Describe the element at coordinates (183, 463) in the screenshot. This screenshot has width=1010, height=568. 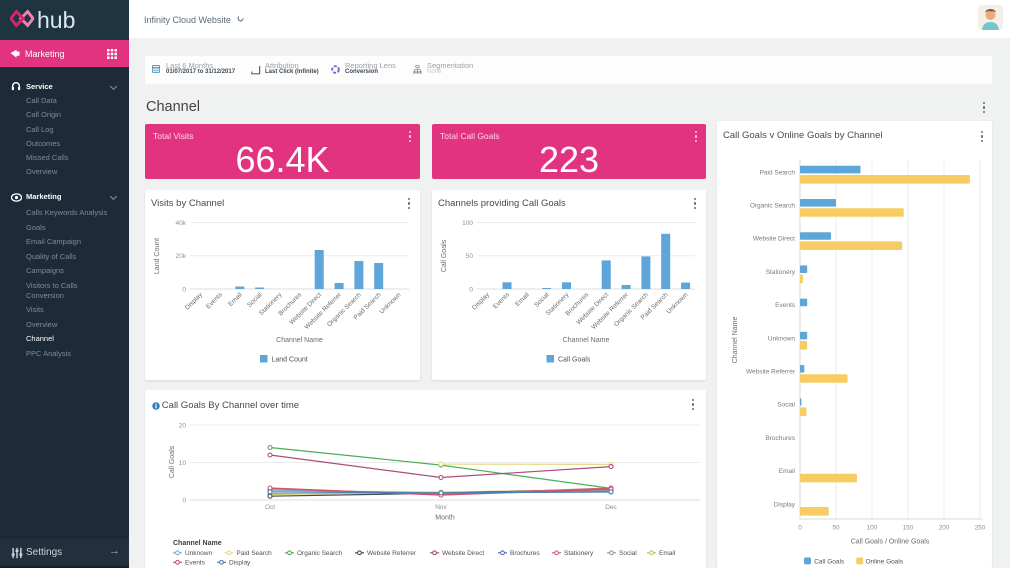
I see `svg-text: 10` at that location.